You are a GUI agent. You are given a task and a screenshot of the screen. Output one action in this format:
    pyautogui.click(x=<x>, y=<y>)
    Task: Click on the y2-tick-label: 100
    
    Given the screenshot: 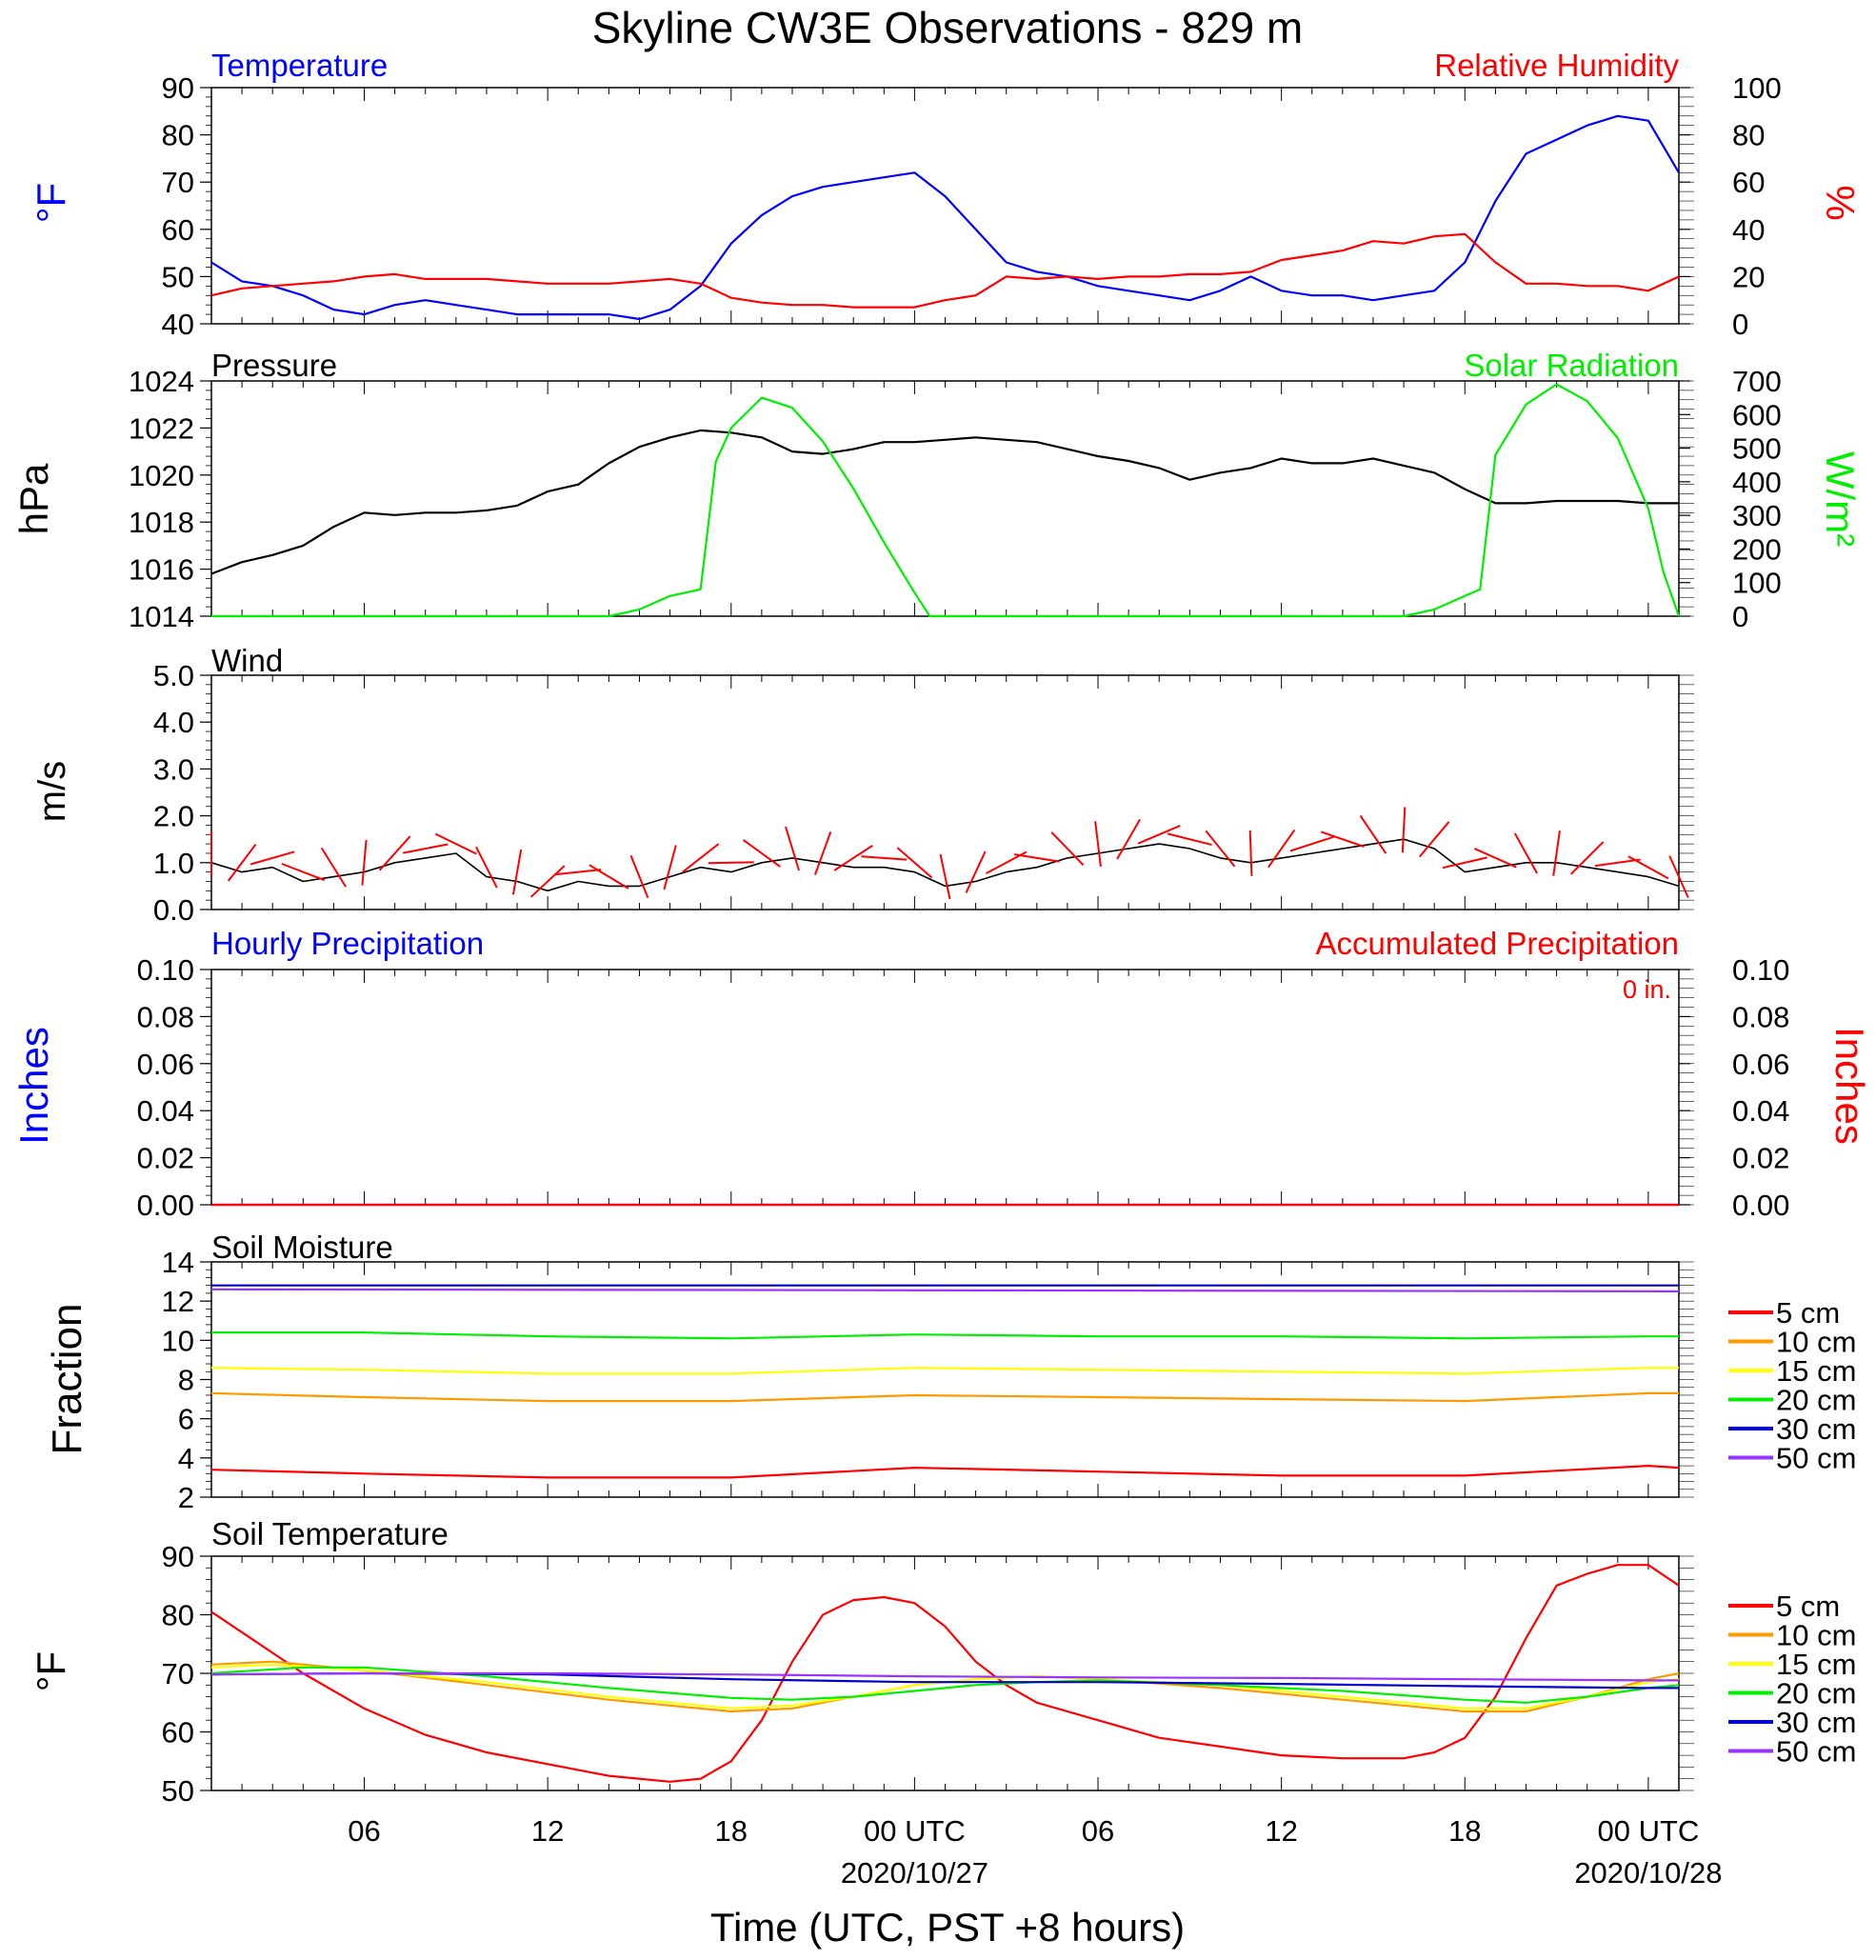 What is the action you would take?
    pyautogui.click(x=1757, y=88)
    